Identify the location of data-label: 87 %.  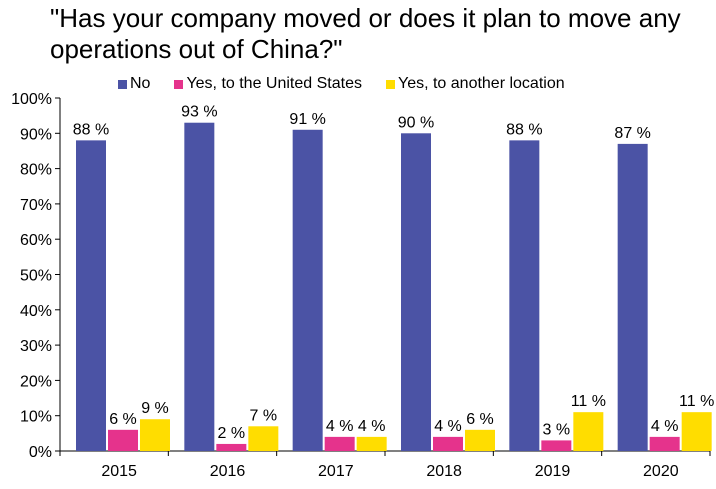
(632, 133).